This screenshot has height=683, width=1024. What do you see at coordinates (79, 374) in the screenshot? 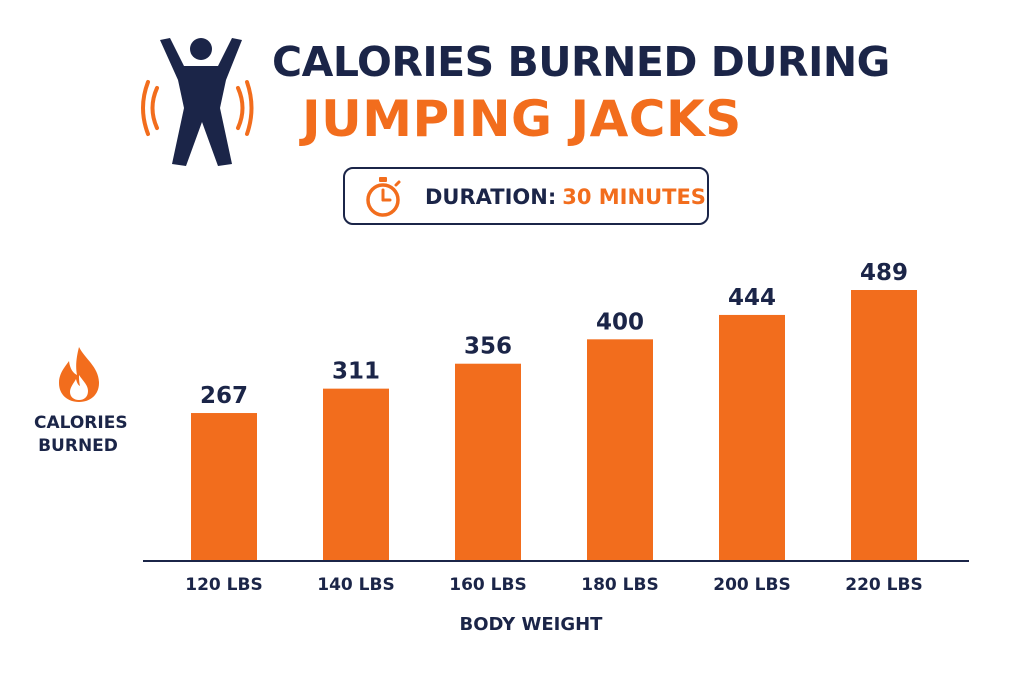
I see `flame-icon` at bounding box center [79, 374].